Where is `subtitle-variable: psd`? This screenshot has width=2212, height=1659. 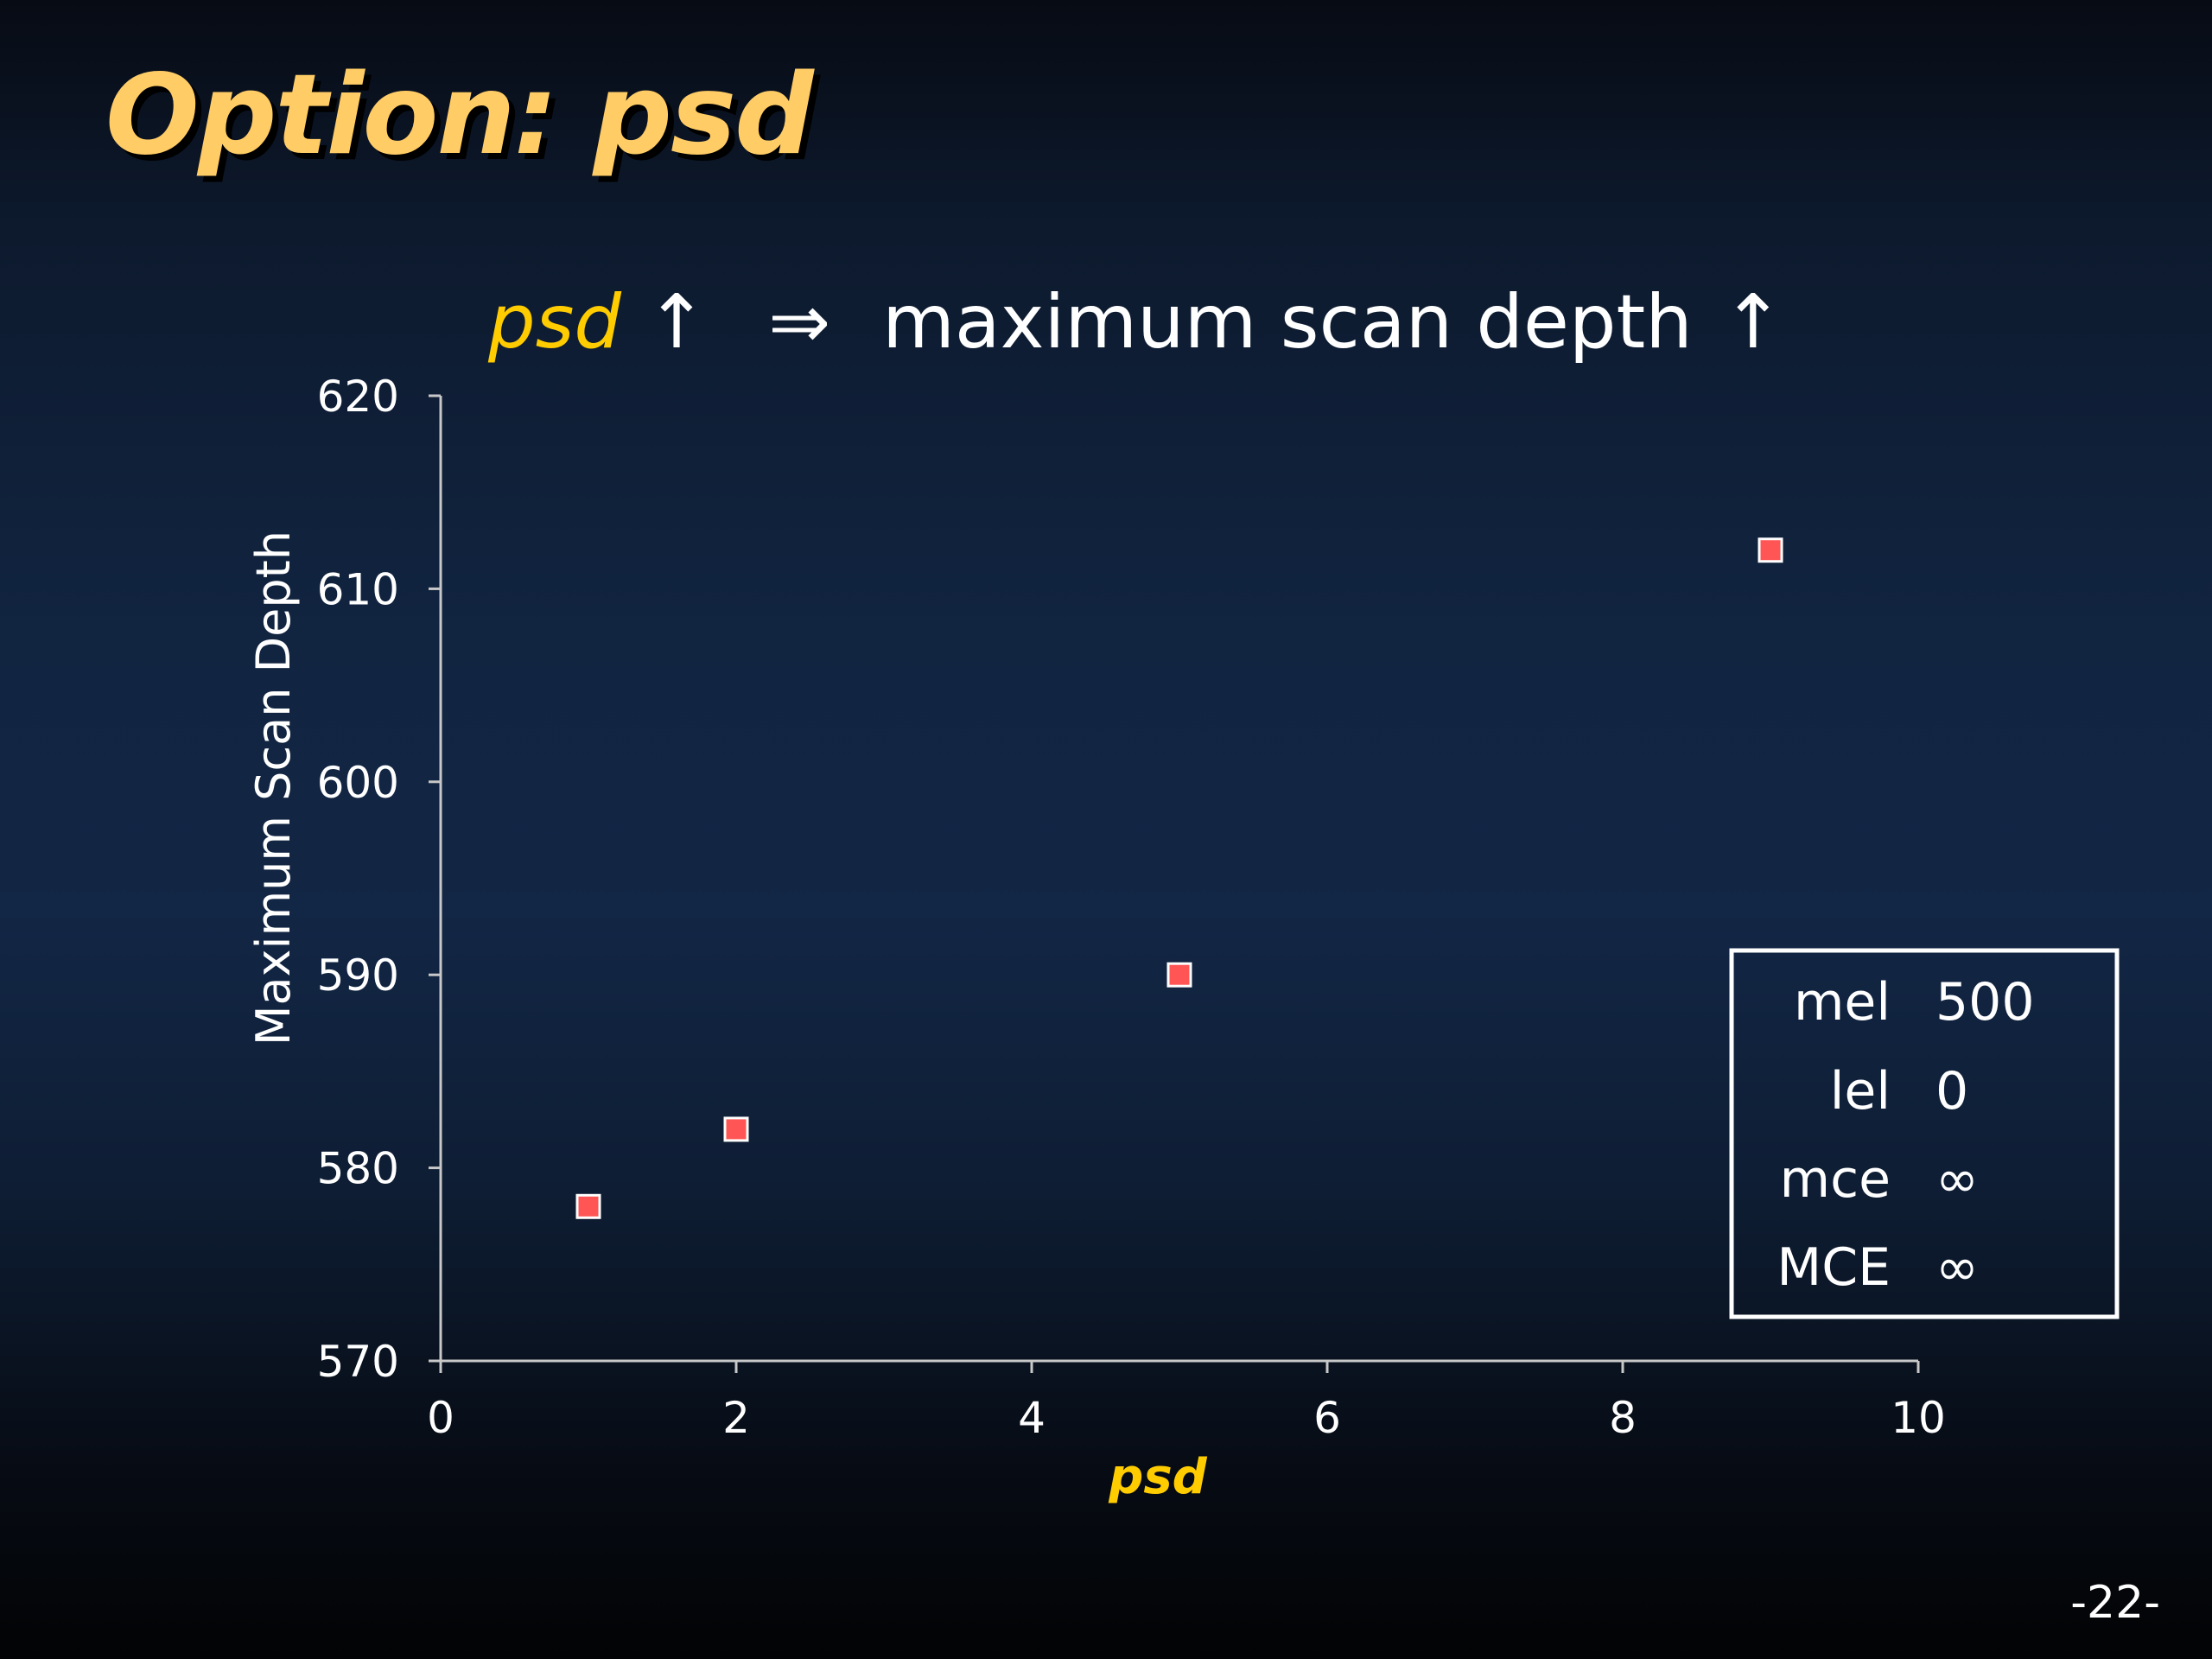 subtitle-variable: psd is located at coordinates (554, 322).